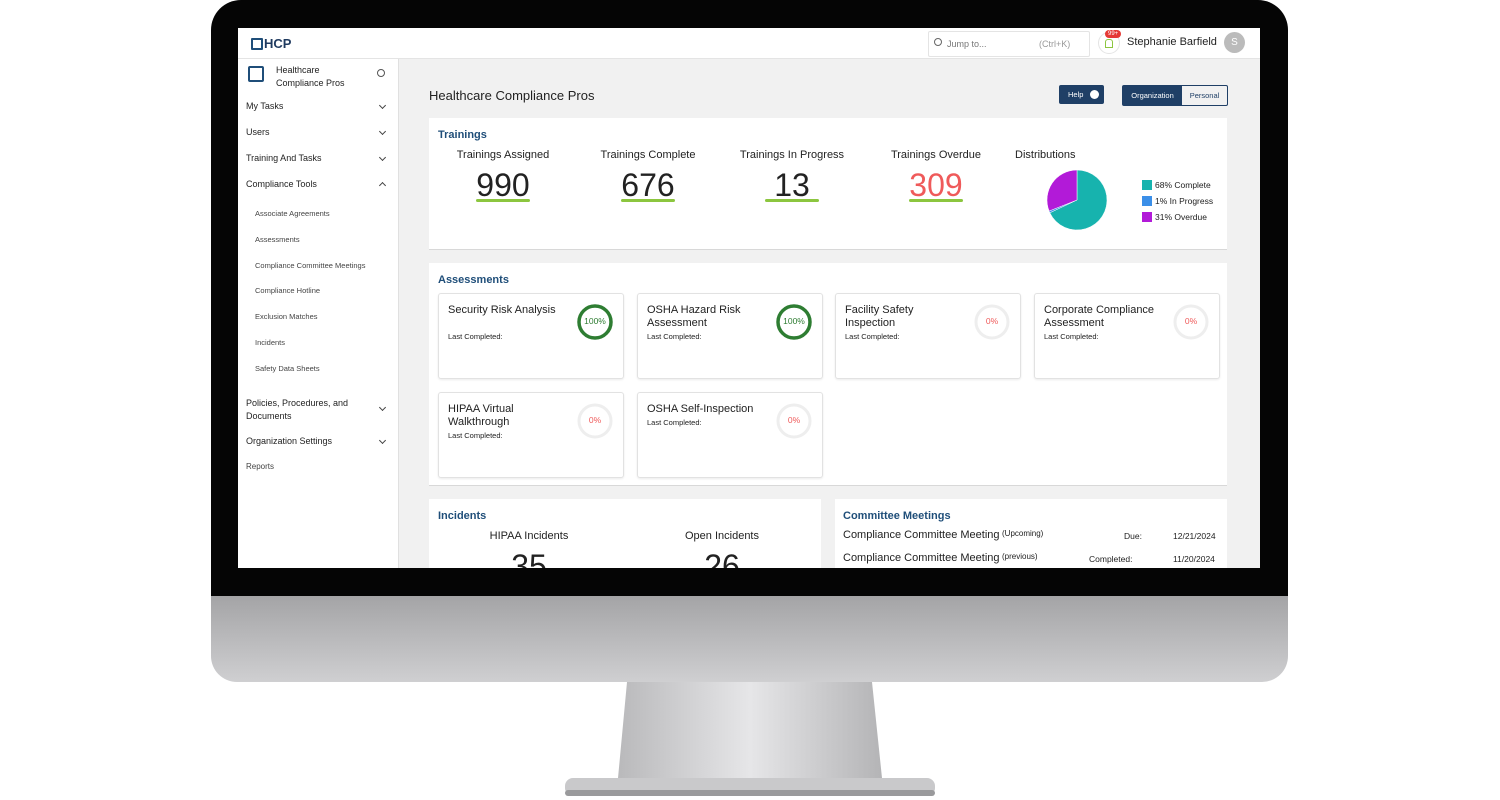 This screenshot has height=800, width=1500. Describe the element at coordinates (284, 158) in the screenshot. I see `menu-item: Training And Tasks` at that location.